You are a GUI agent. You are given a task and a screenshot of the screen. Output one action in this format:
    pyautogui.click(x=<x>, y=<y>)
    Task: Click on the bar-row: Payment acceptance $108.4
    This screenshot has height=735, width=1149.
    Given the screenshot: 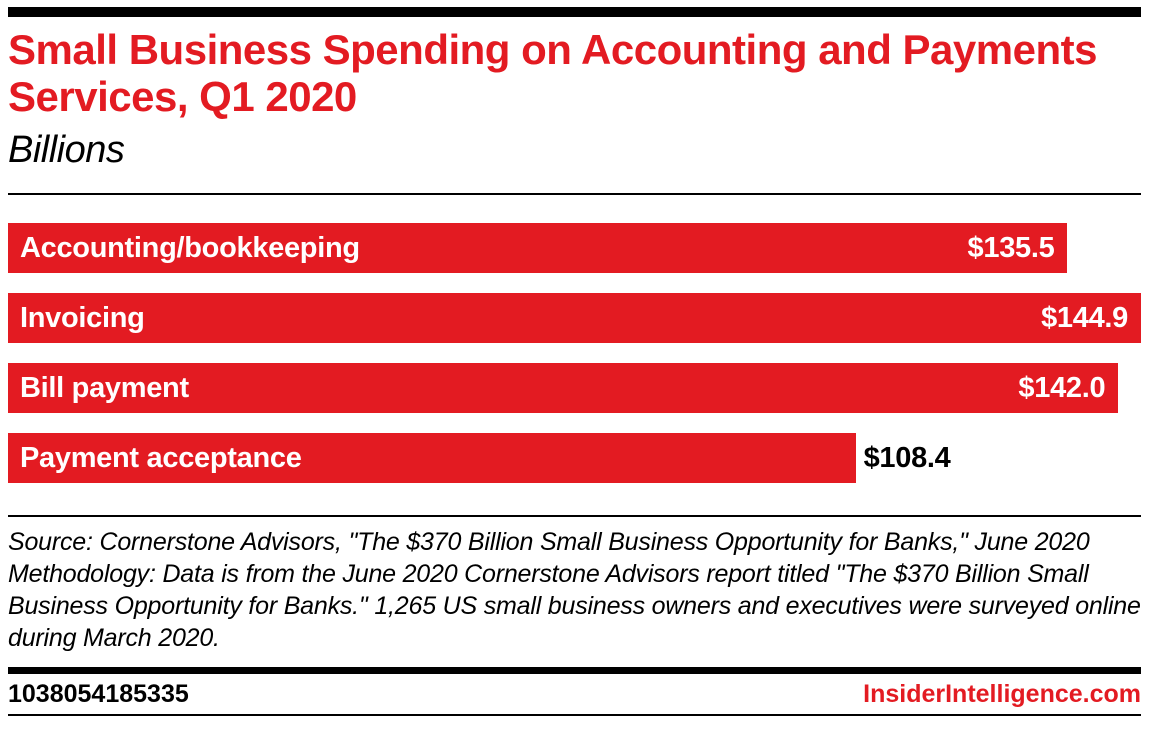 What is the action you would take?
    pyautogui.click(x=574, y=458)
    